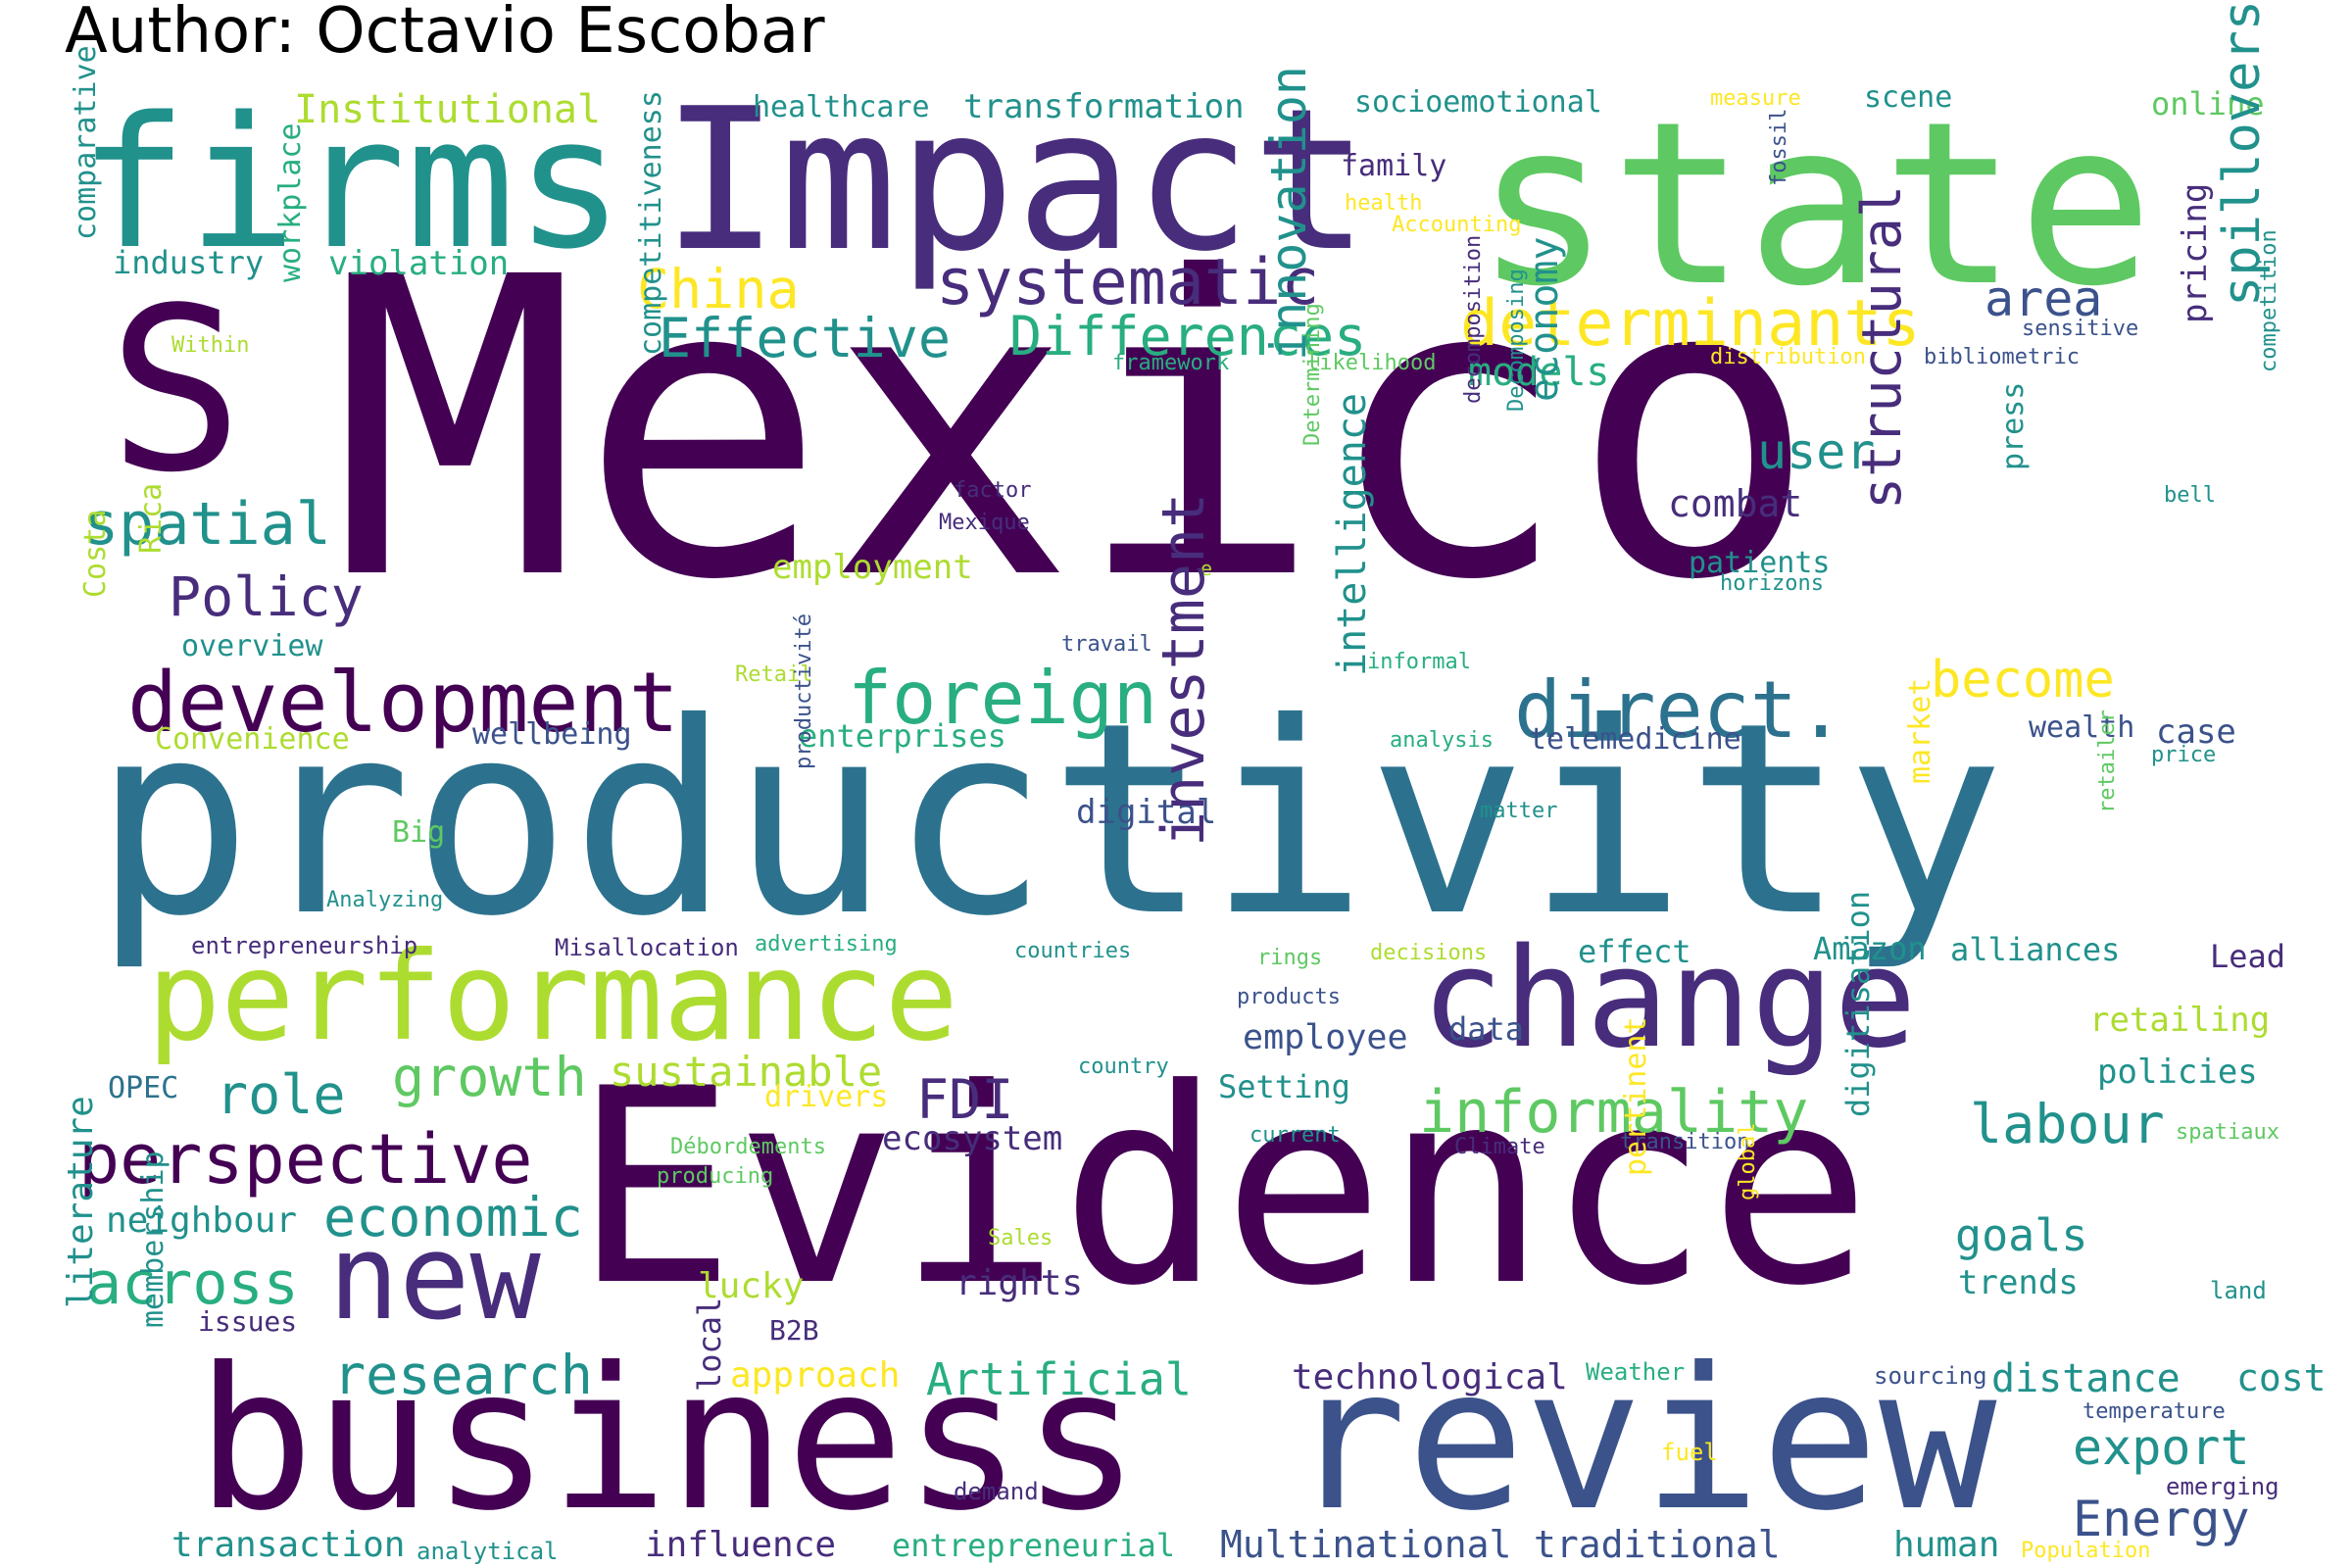 The image size is (2352, 1568). I want to click on cloud-word: measure, so click(1756, 98).